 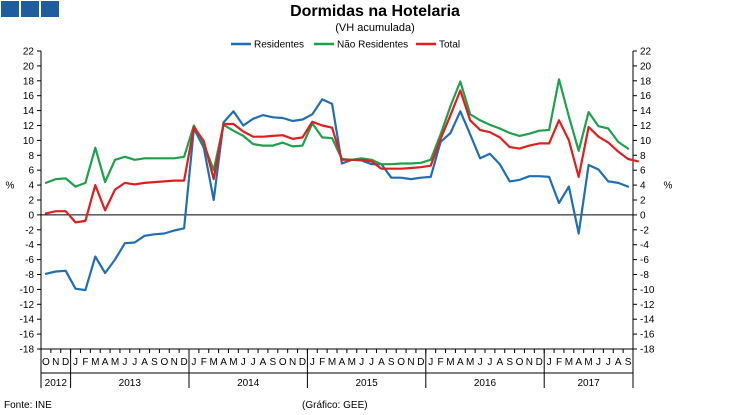 What do you see at coordinates (29, 245) in the screenshot?
I see `y-tick-label-left: -4` at bounding box center [29, 245].